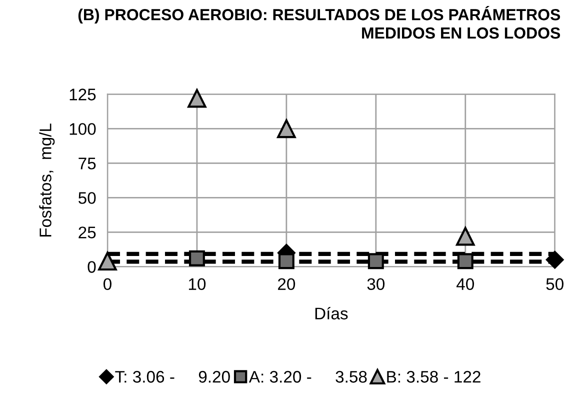 The height and width of the screenshot is (401, 581). Describe the element at coordinates (307, 376) in the screenshot. I see `legend-label: A: 3.20 - 3.58` at that location.